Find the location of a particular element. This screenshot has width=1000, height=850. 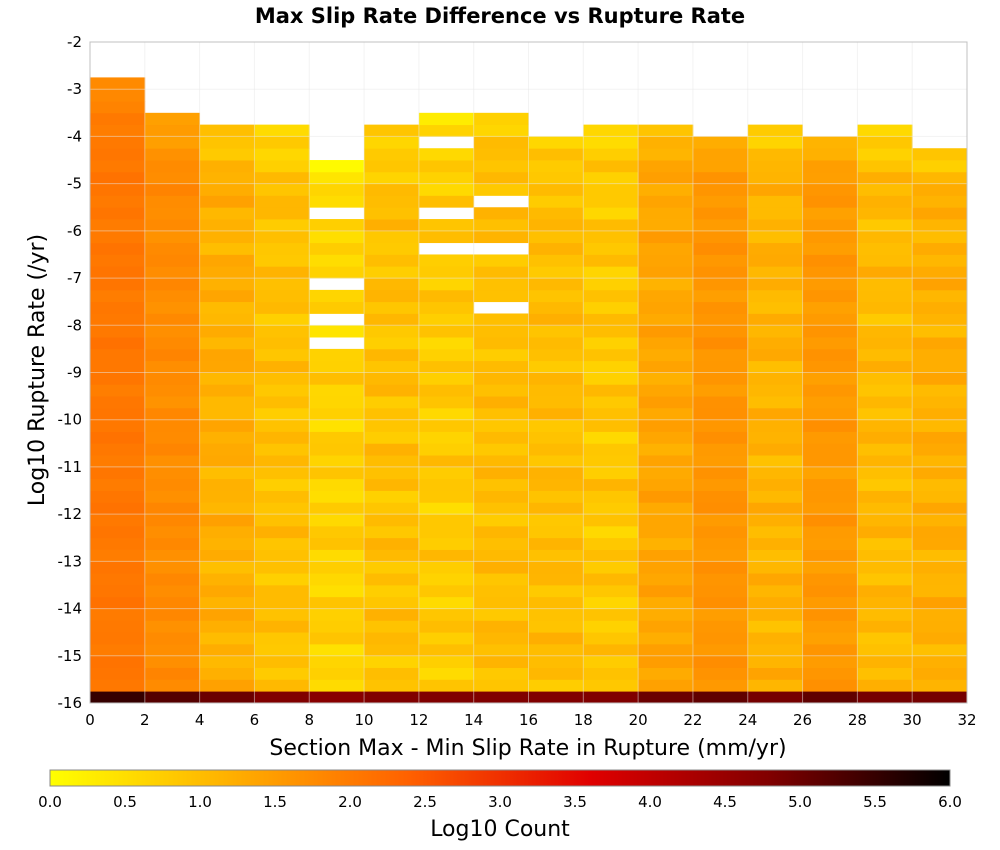

x-tick-label: 0 is located at coordinates (90, 720).